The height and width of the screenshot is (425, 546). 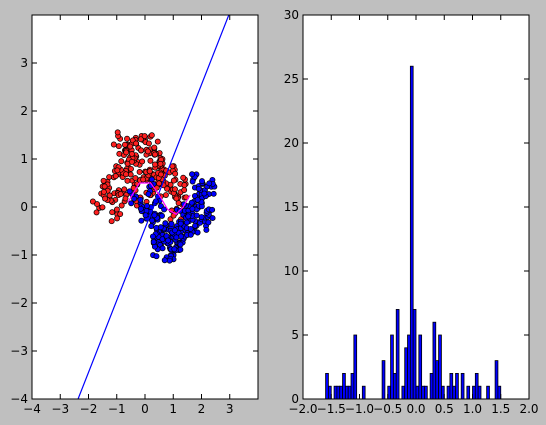 What do you see at coordinates (331, 409) in the screenshot?
I see `x-tick-label: −1.5` at bounding box center [331, 409].